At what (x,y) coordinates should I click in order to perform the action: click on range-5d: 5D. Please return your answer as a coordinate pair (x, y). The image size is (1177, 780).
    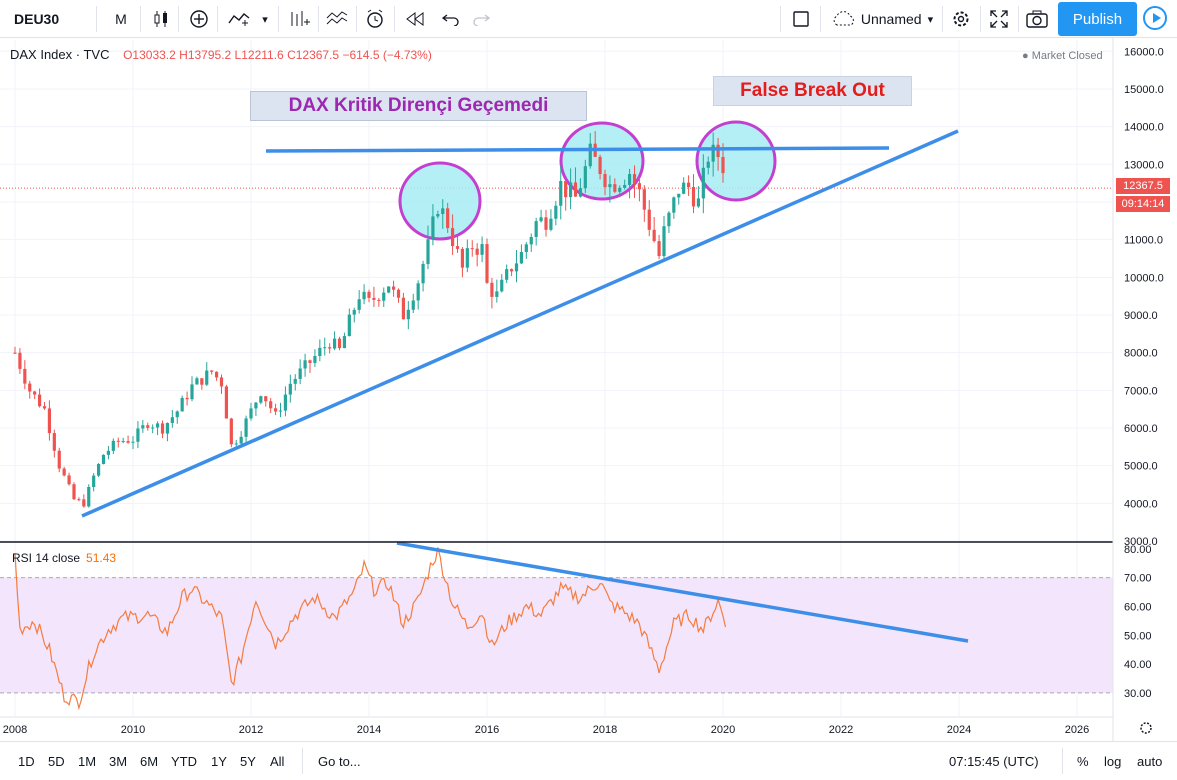
    Looking at the image, I should click on (56, 761).